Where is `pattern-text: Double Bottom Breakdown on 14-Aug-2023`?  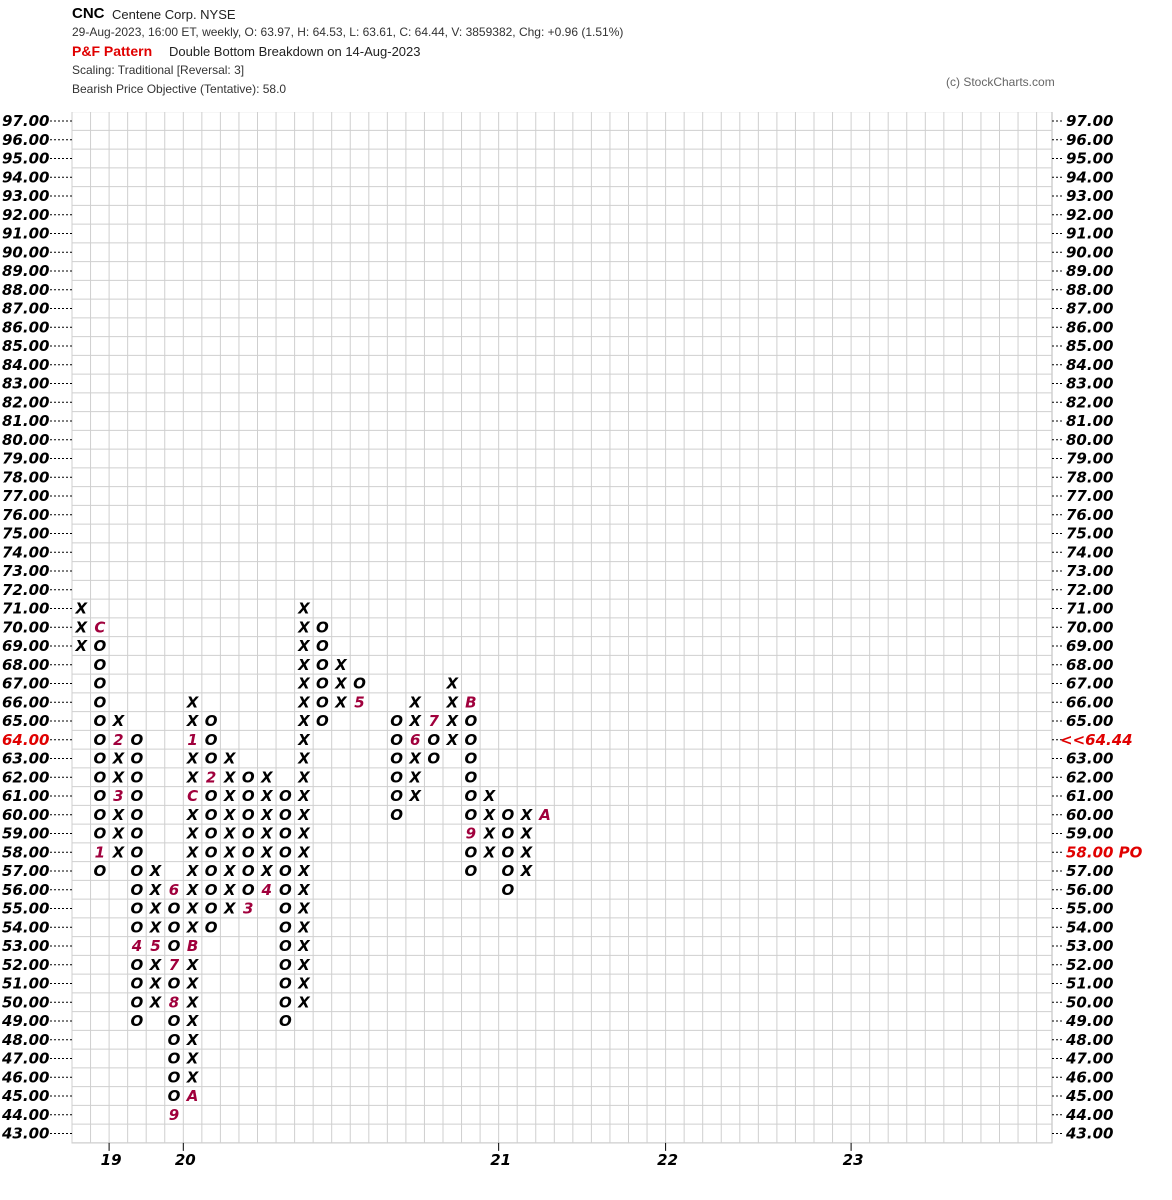
pattern-text: Double Bottom Breakdown on 14-Aug-2023 is located at coordinates (295, 51).